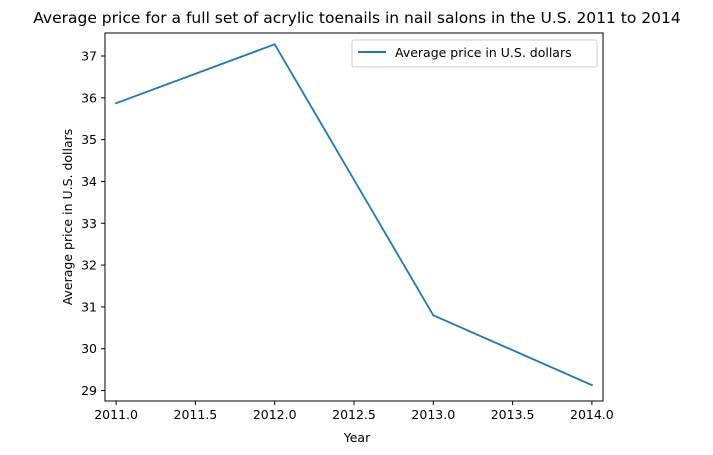 This screenshot has height=455, width=713. I want to click on x-tick-label: 2011.0, so click(116, 414).